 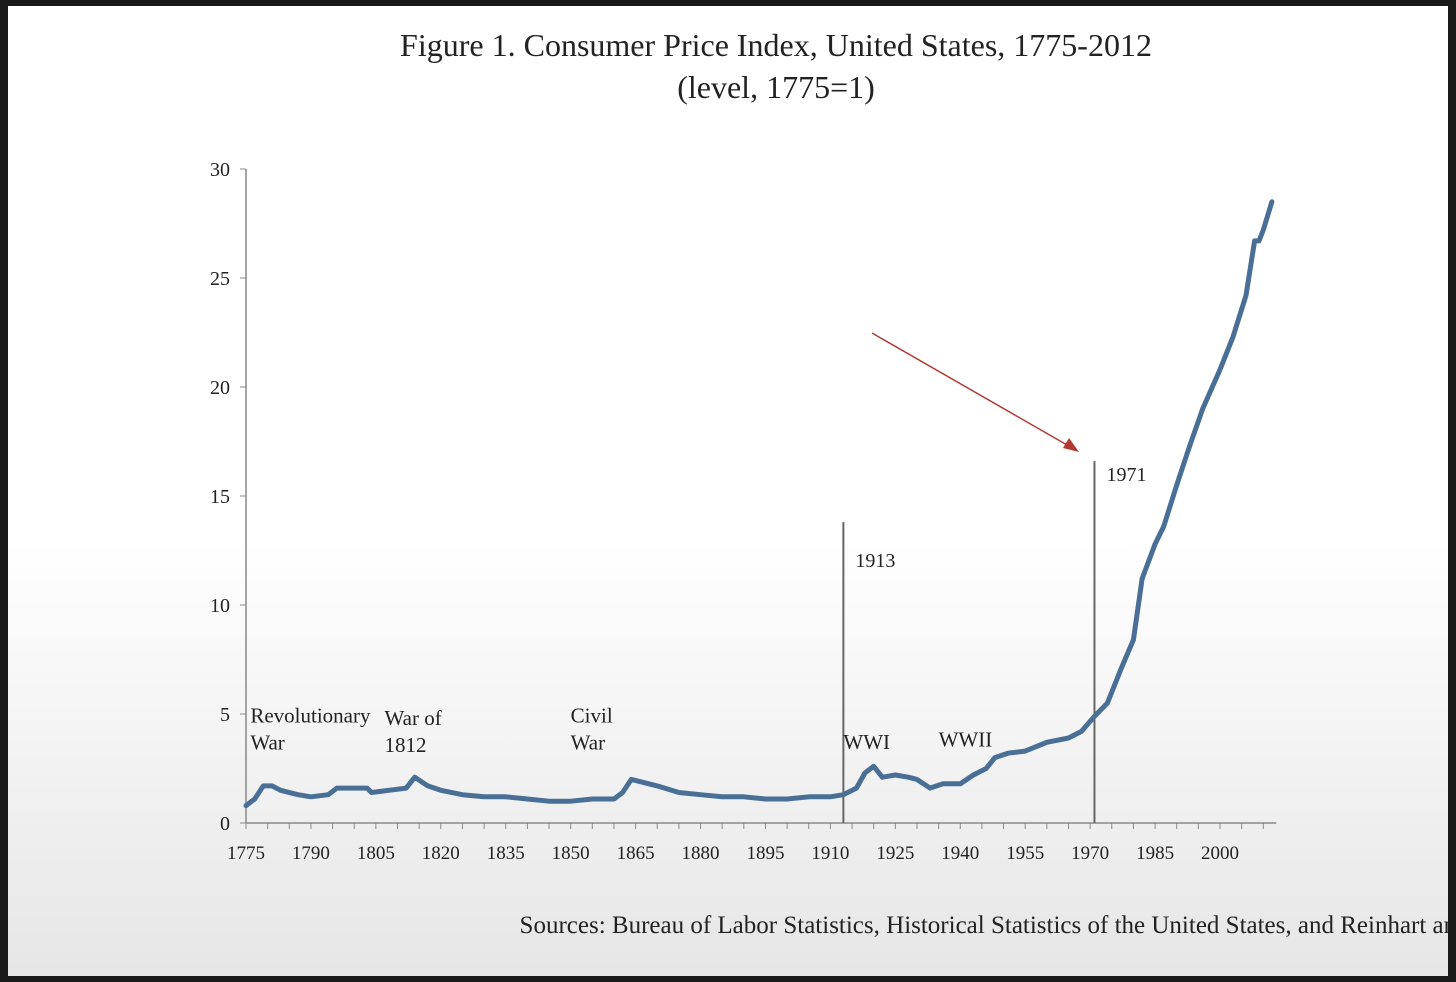 What do you see at coordinates (220, 279) in the screenshot?
I see `y-tick-label: 25` at bounding box center [220, 279].